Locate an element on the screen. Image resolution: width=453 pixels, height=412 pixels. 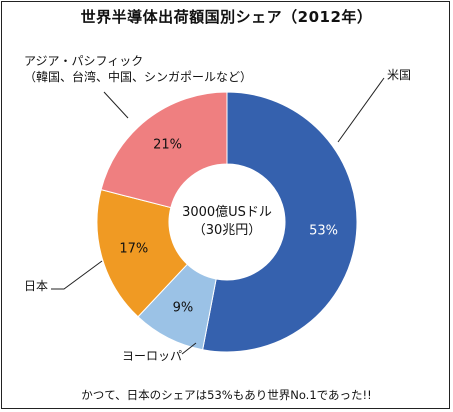
slice-value-label-us: 53% is located at coordinates (324, 231).